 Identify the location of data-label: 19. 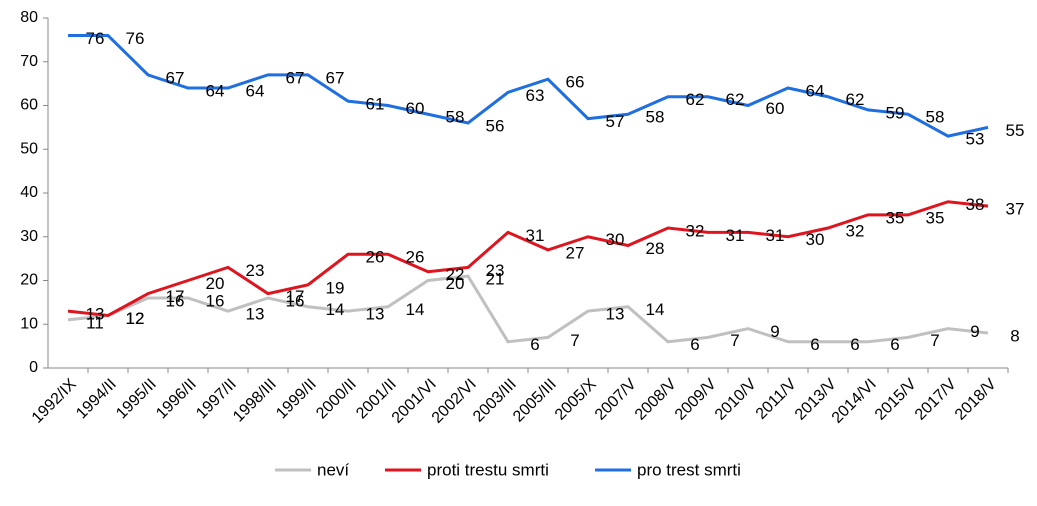
(335, 287).